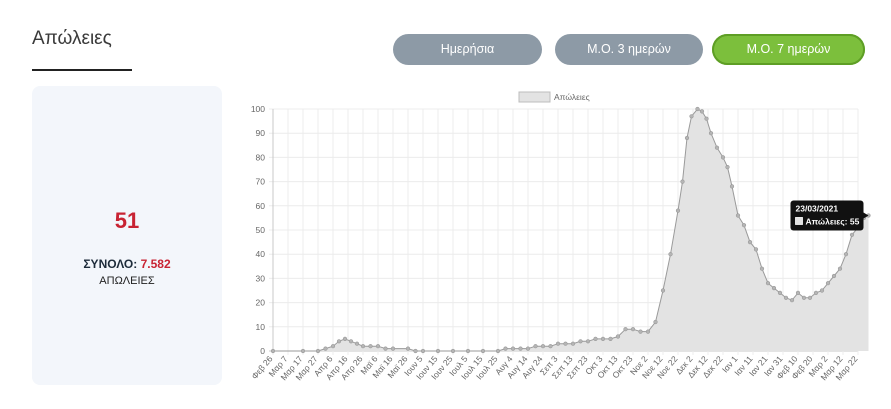 Image resolution: width=891 pixels, height=409 pixels. I want to click on summary-total-label: ΣΥΝΟΛΟ:, so click(110, 264).